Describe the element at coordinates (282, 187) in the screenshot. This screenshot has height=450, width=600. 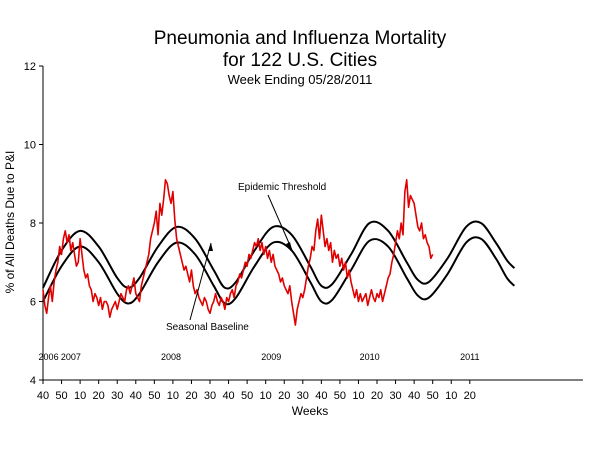
I see `annotation-epidemic-threshold: Epidemic Threshold` at that location.